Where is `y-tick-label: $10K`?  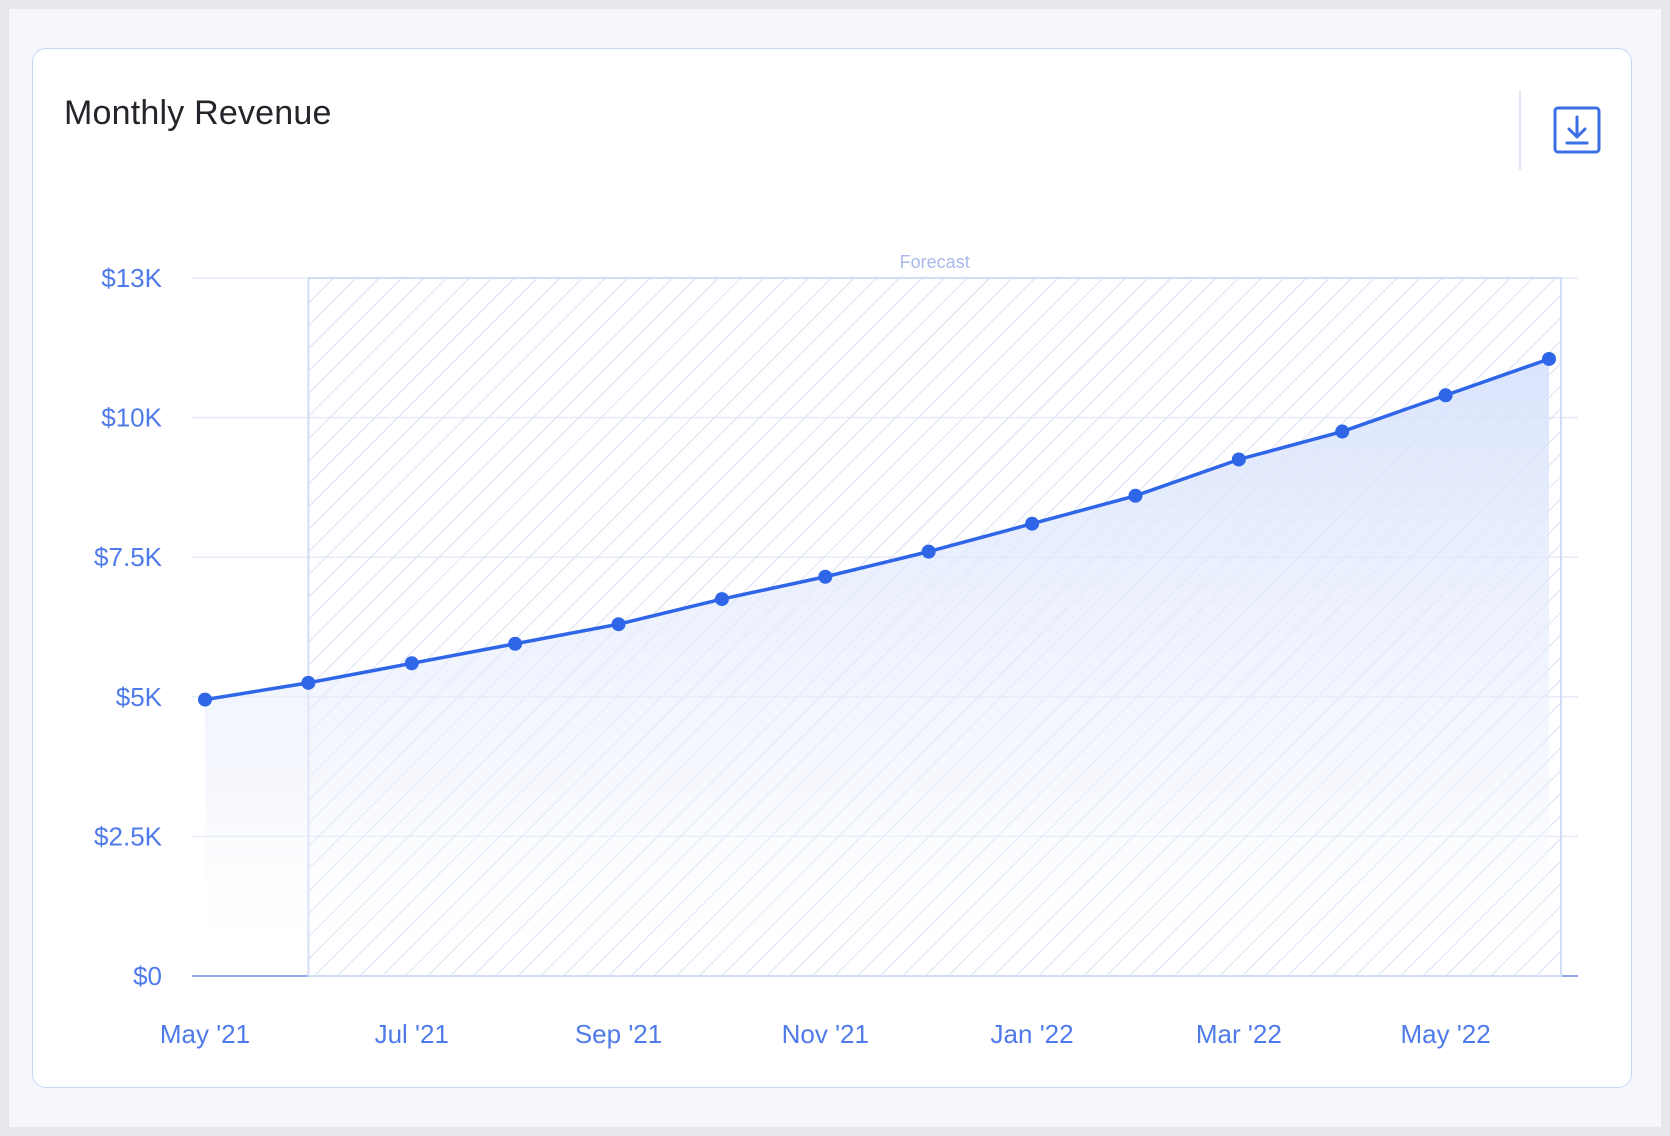 y-tick-label: $10K is located at coordinates (131, 418).